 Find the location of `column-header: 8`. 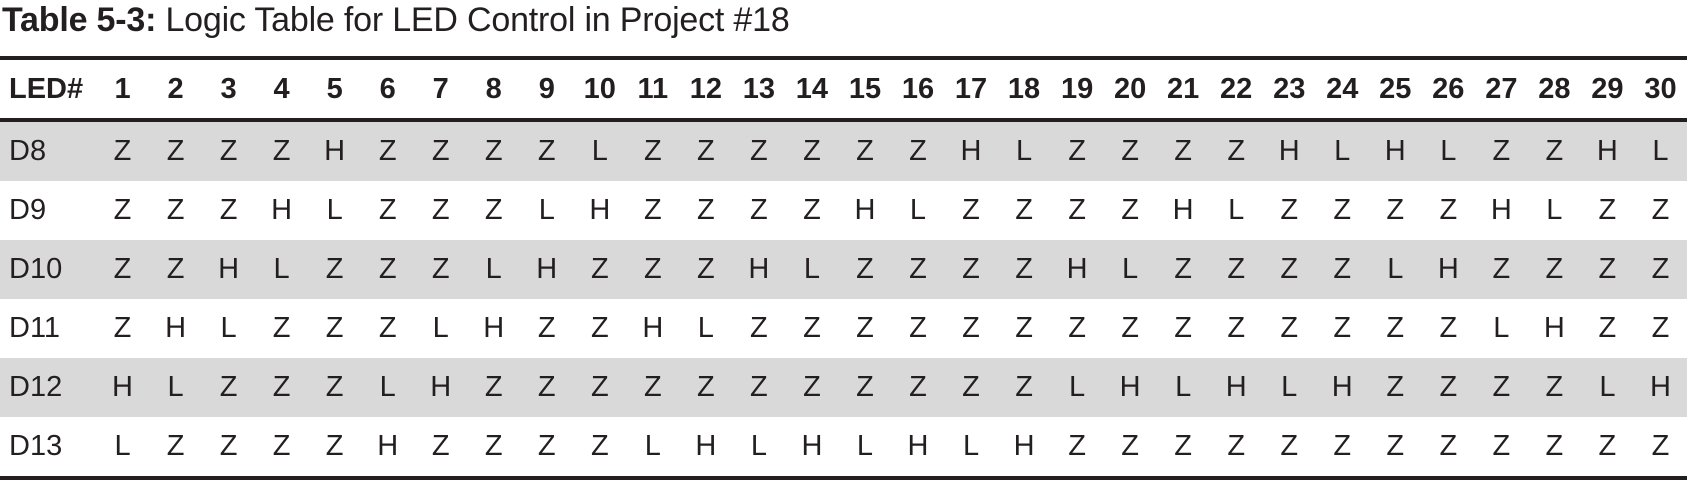

column-header: 8 is located at coordinates (494, 90).